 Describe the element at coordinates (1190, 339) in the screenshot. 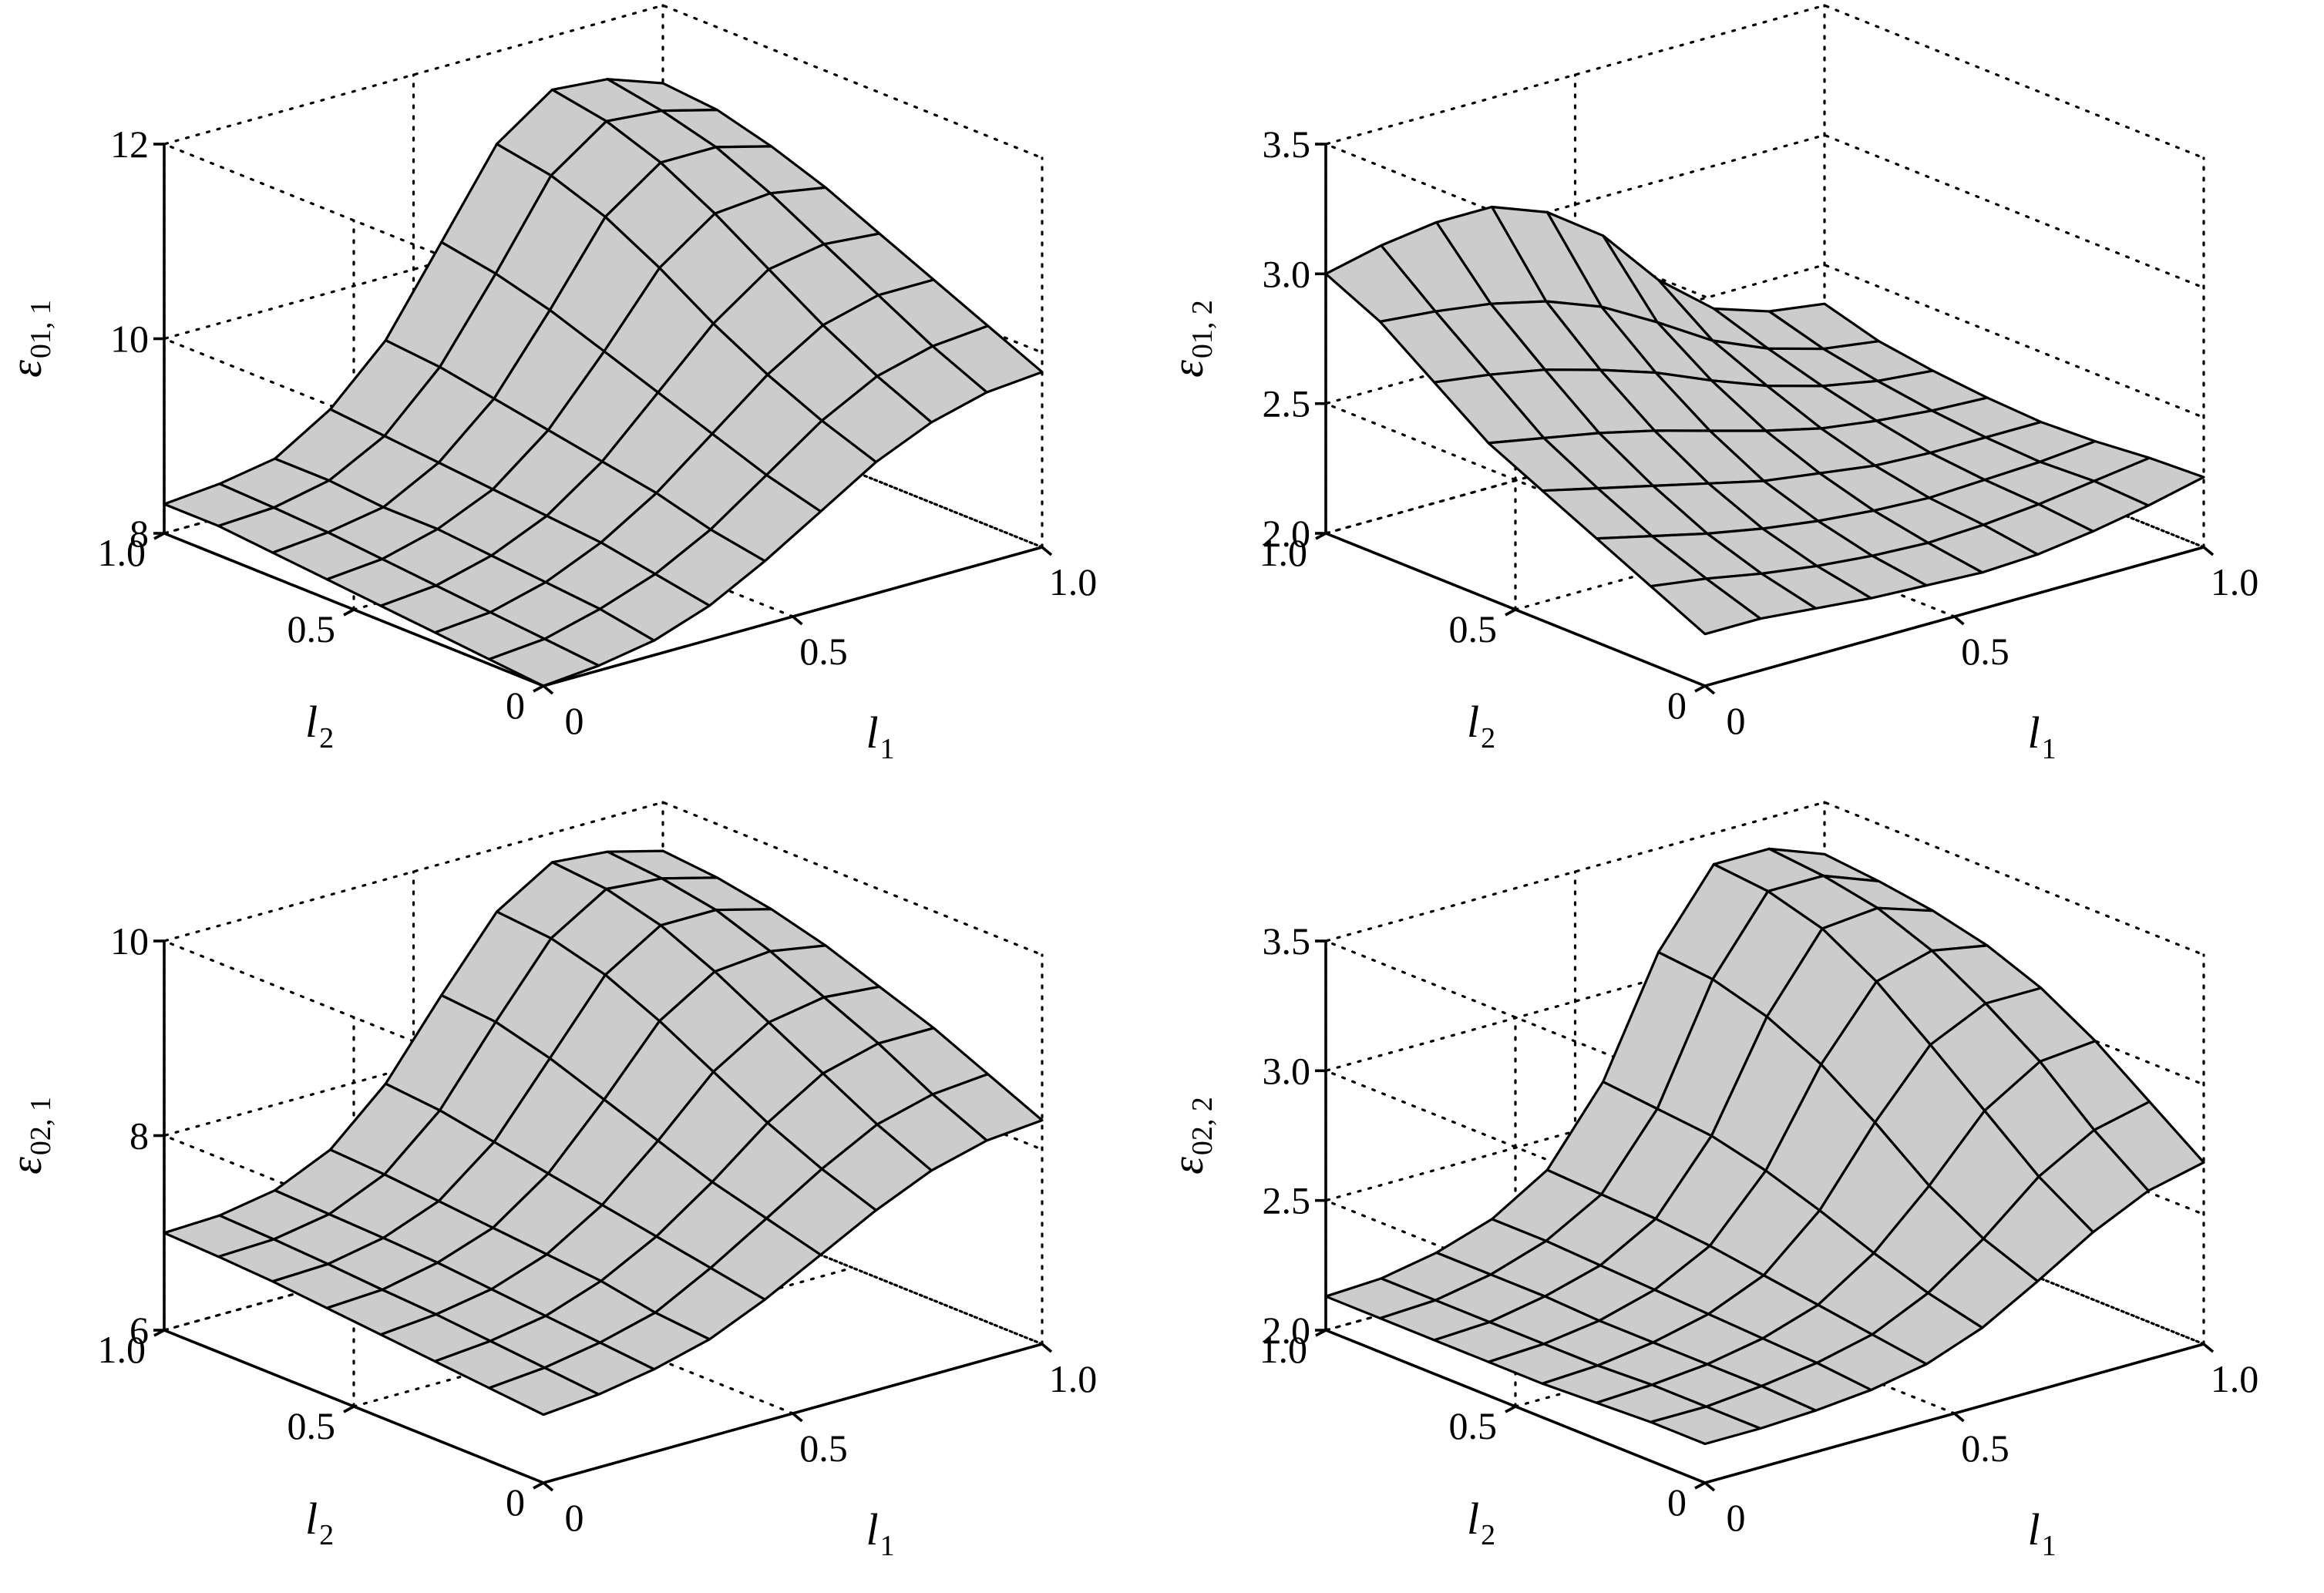

I see `z-axis-label: ε01, 2` at that location.